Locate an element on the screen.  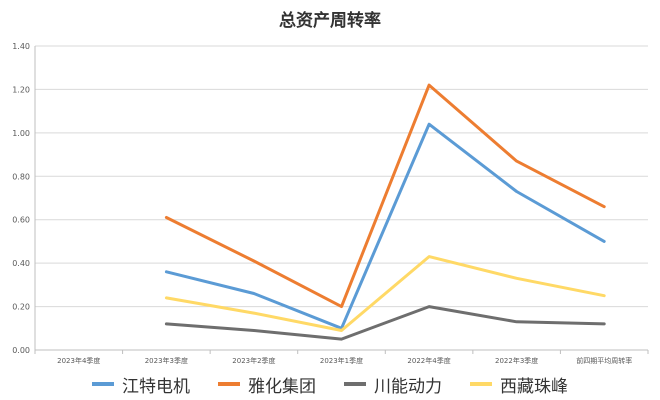
chart-title: 总资产周转率 is located at coordinates (330, 21).